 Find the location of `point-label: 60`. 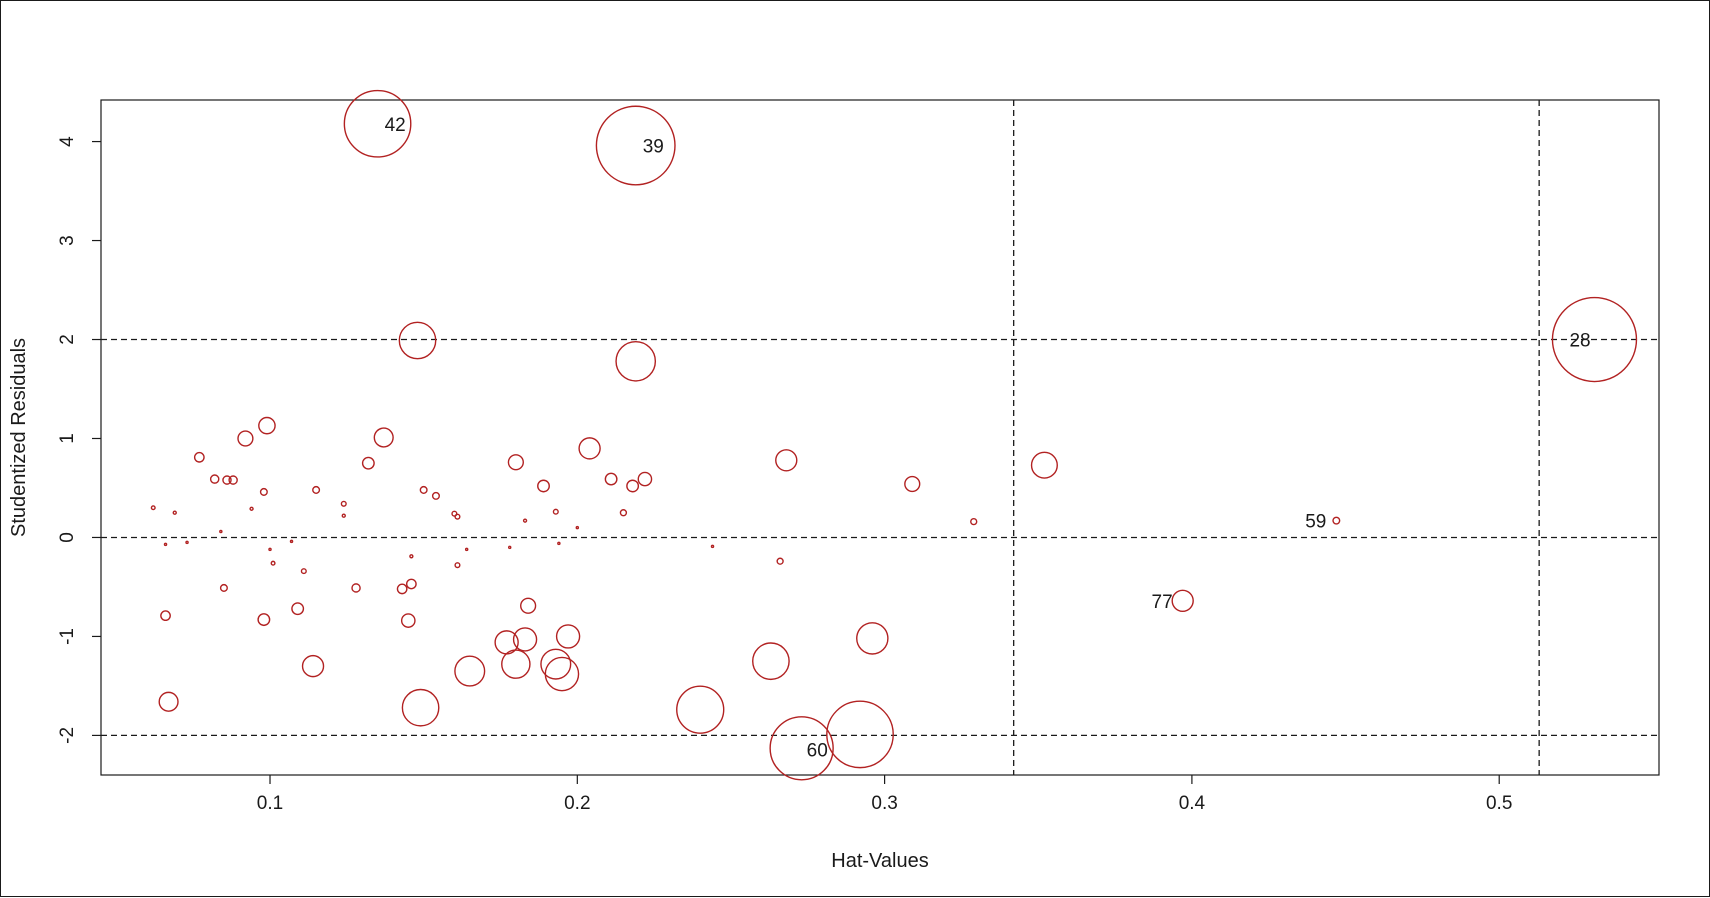

point-label: 60 is located at coordinates (817, 750).